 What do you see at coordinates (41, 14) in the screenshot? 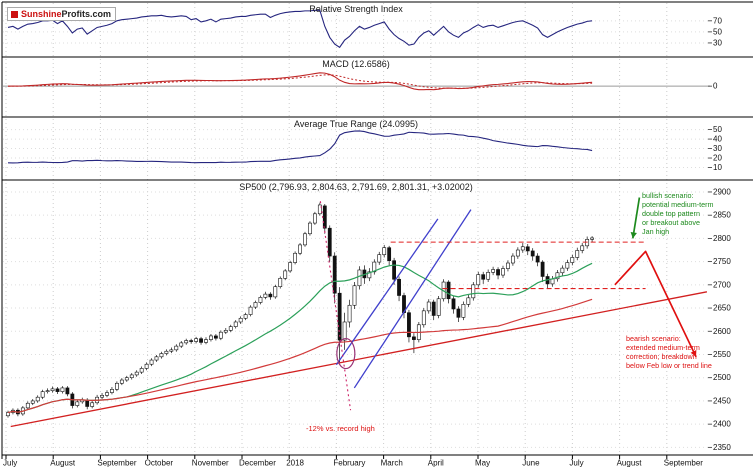
I see `logo-brand-red: Sunshine` at bounding box center [41, 14].